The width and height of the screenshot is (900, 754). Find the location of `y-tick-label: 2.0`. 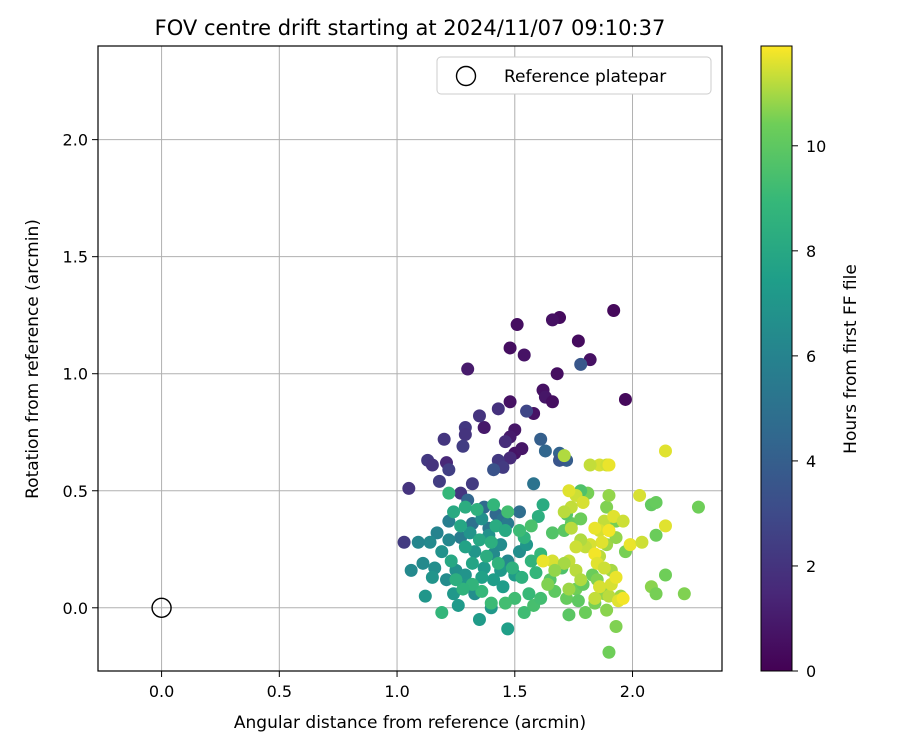

y-tick-label: 2.0 is located at coordinates (75, 140).